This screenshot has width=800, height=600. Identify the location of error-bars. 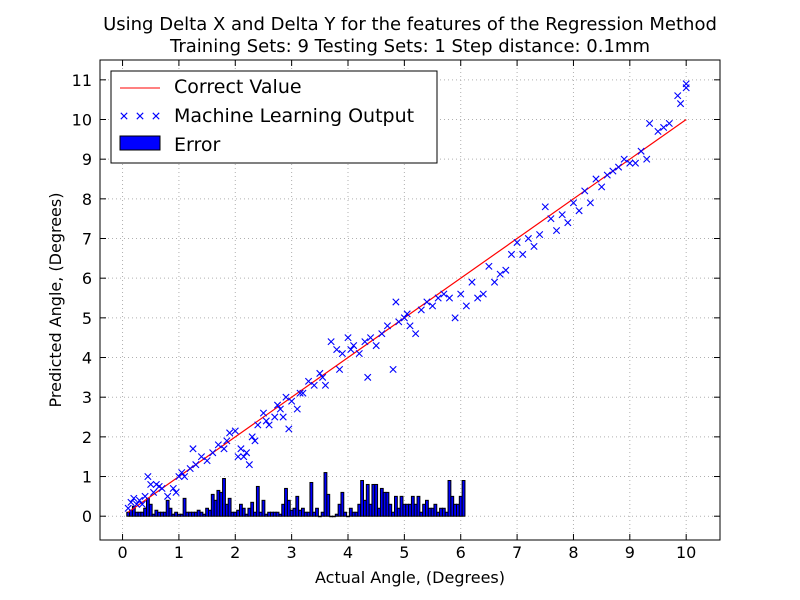
(296, 495).